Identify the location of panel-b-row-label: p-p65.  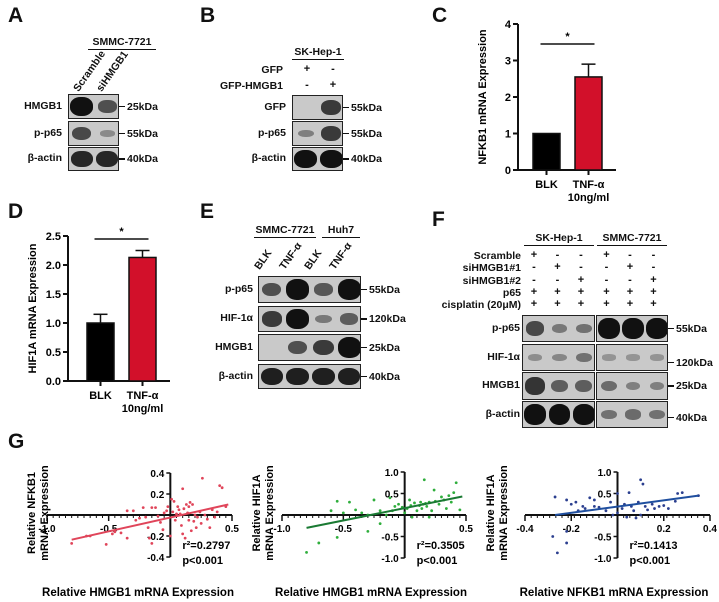
(271, 132).